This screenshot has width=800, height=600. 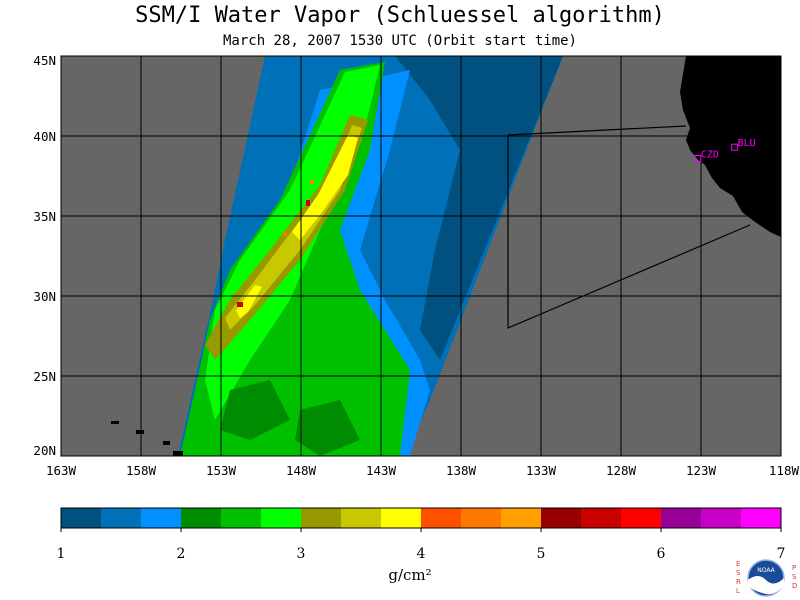 I want to click on colorbar, so click(x=421, y=518).